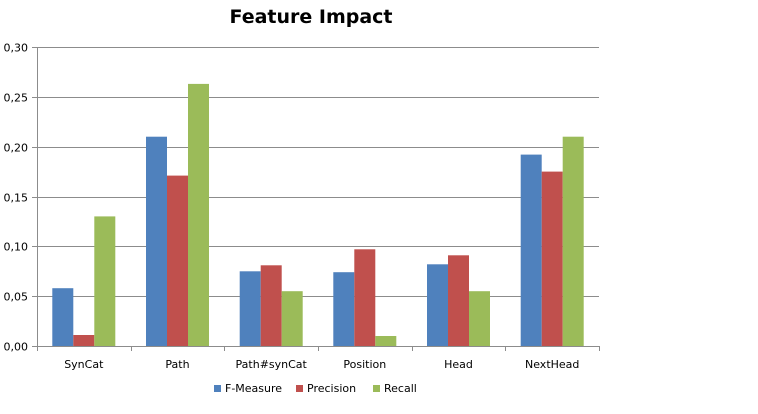  What do you see at coordinates (272, 364) in the screenshot?
I see `x-tick-label: Path#synCat` at bounding box center [272, 364].